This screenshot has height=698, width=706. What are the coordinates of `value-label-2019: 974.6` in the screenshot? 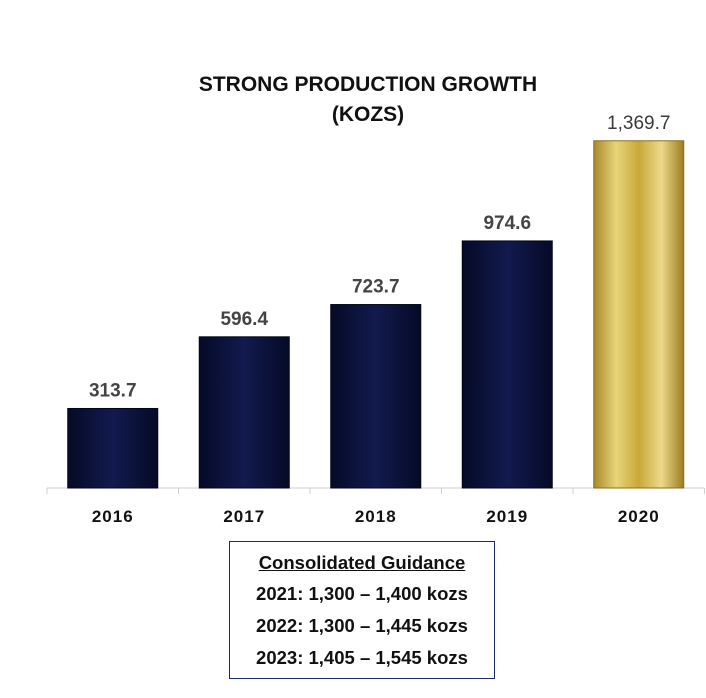 It's located at (507, 223).